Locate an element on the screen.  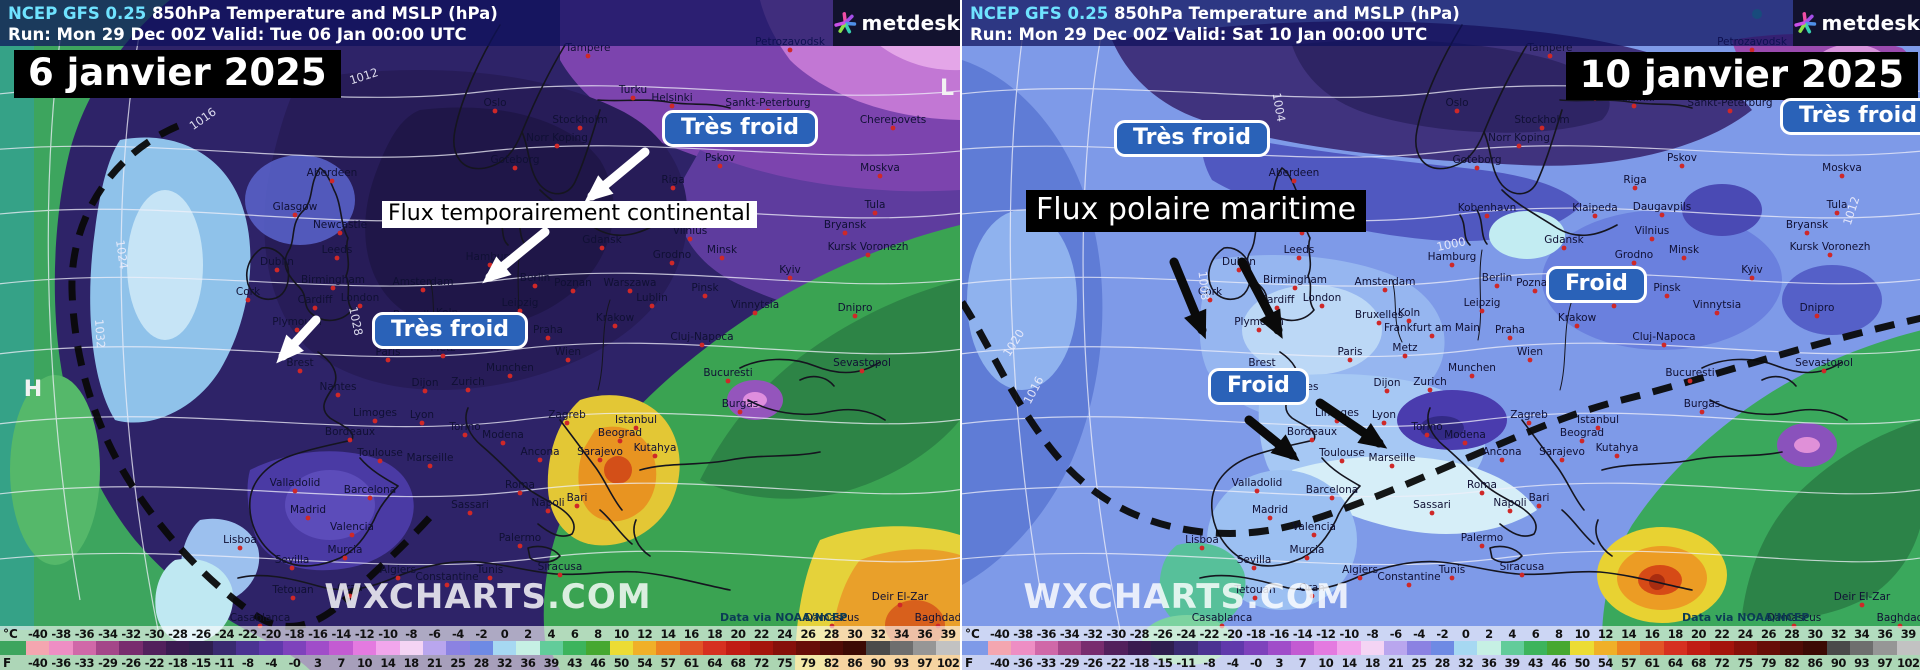
city-label: Algiers is located at coordinates (398, 570).